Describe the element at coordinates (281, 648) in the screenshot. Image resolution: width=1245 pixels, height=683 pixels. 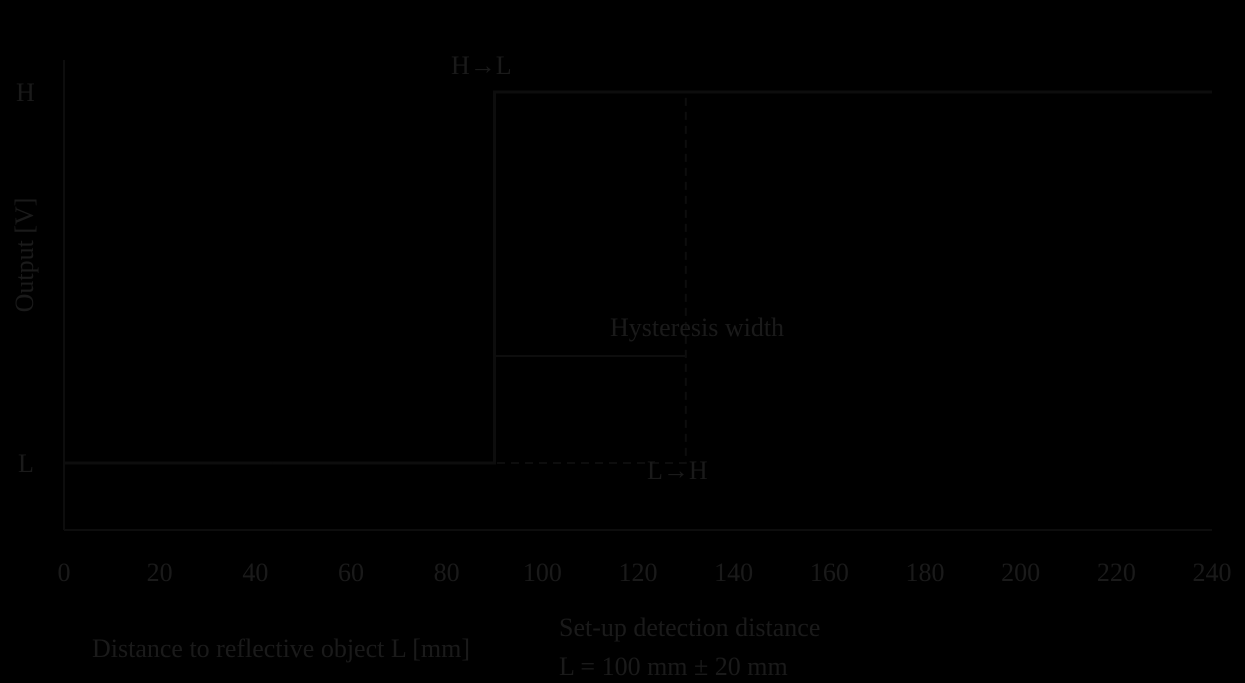
I see `x-axis-label: Distance to reflective object L [mm]` at that location.